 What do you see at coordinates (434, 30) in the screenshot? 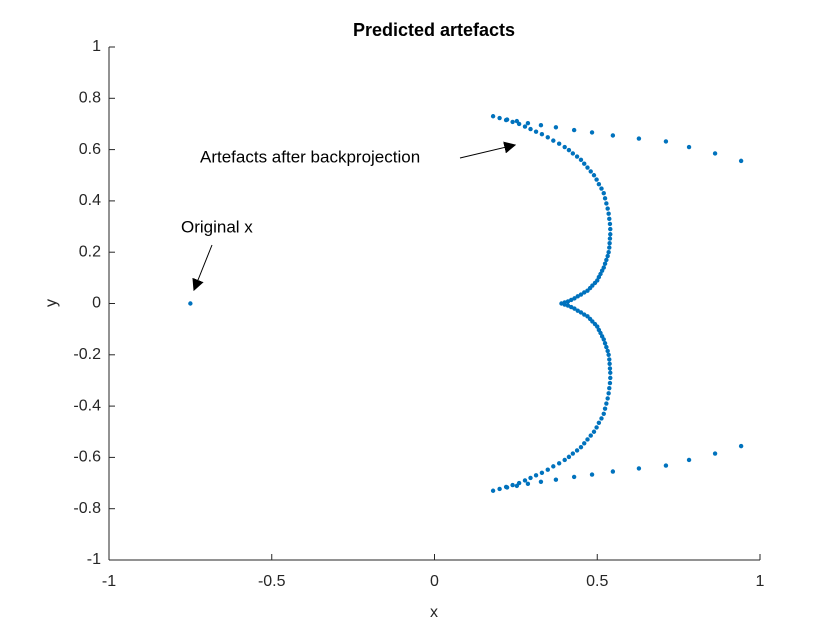
I see `chart-title: Predicted artefacts` at bounding box center [434, 30].